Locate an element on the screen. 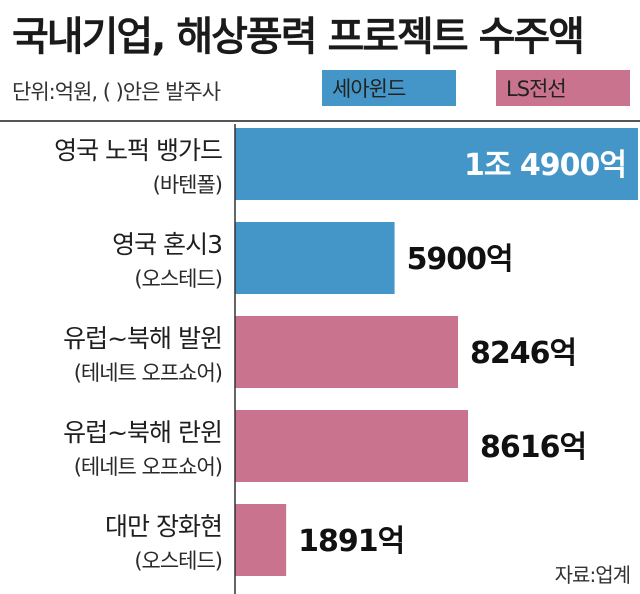  category-client-4: (오스테드) is located at coordinates (178, 561).